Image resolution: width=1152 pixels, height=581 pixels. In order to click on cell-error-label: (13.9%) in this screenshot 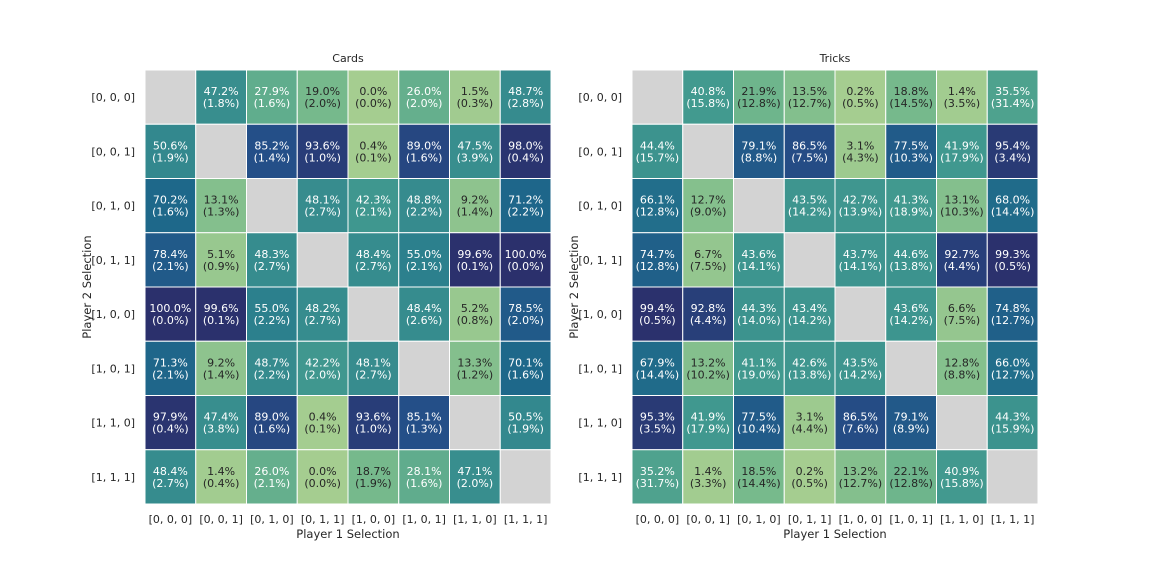, I will do `click(861, 212)`.